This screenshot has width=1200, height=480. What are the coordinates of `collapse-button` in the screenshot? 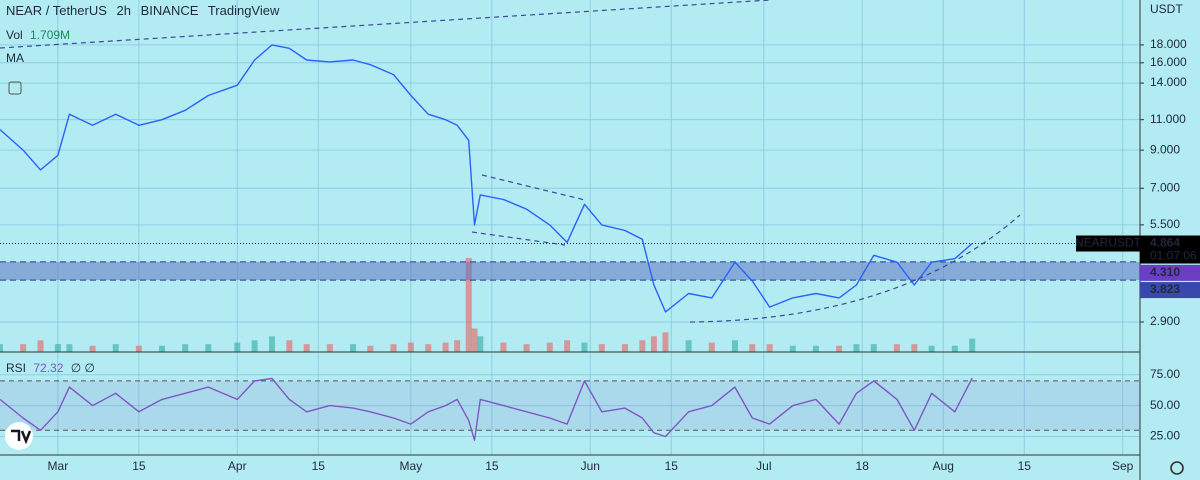 It's located at (15, 88).